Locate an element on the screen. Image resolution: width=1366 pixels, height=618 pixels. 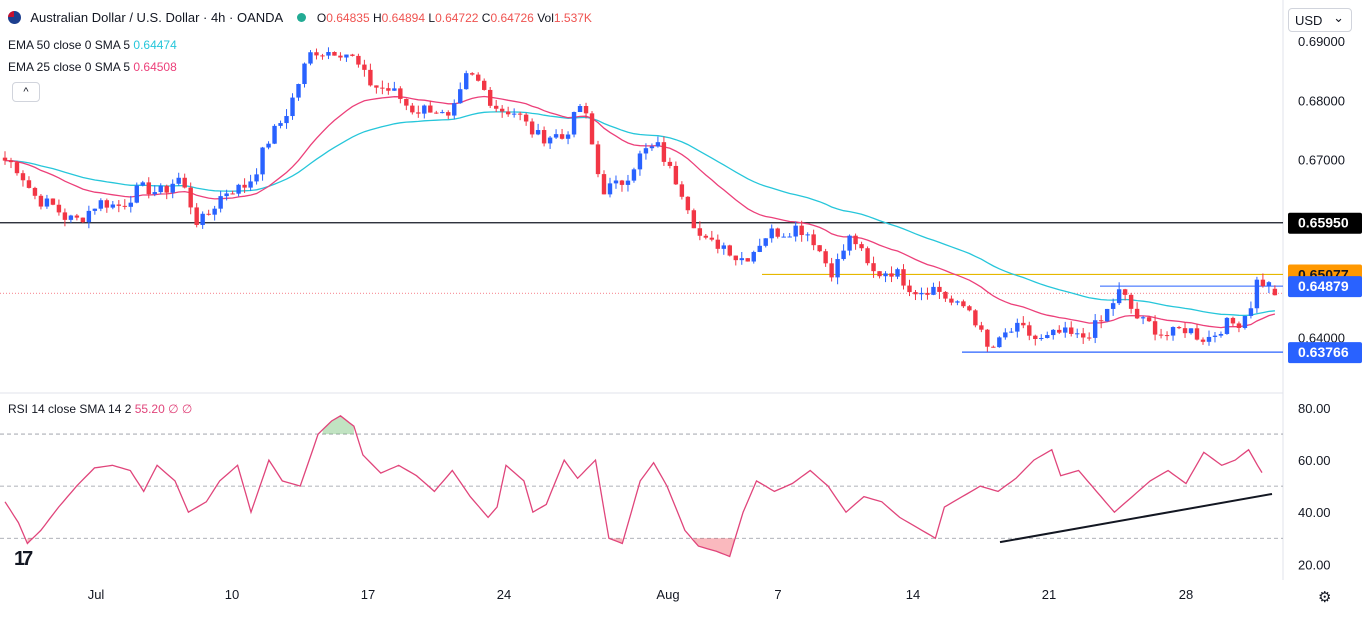
rsi-legend: RSI 14 close SMA 14 2 55.20 ∅ ∅ is located at coordinates (100, 409).